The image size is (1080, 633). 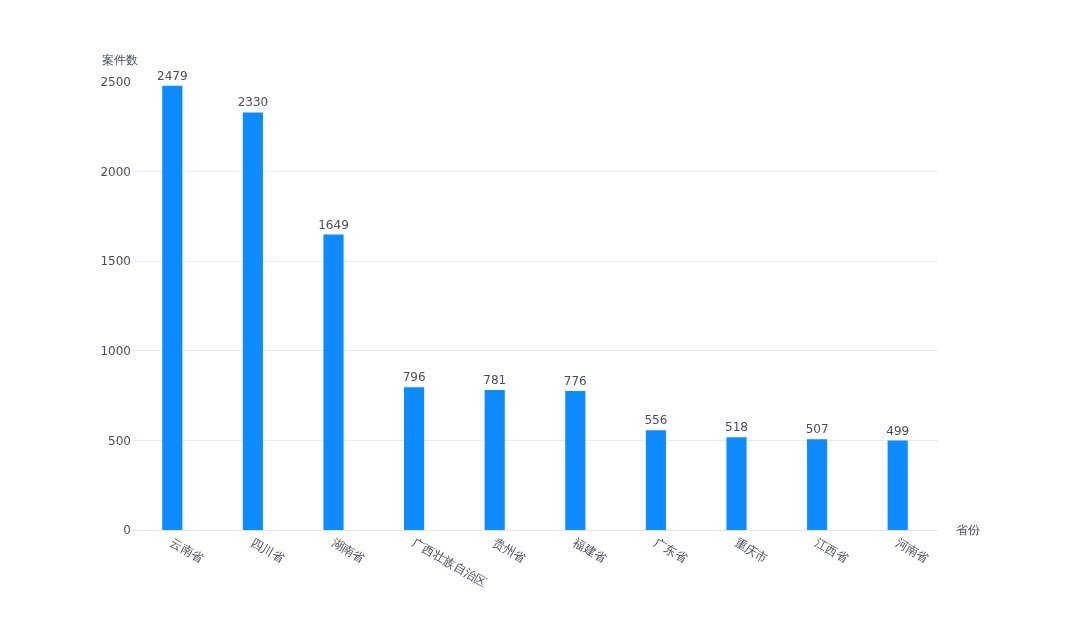 I want to click on x-tick-label: 湖南省, so click(x=348, y=550).